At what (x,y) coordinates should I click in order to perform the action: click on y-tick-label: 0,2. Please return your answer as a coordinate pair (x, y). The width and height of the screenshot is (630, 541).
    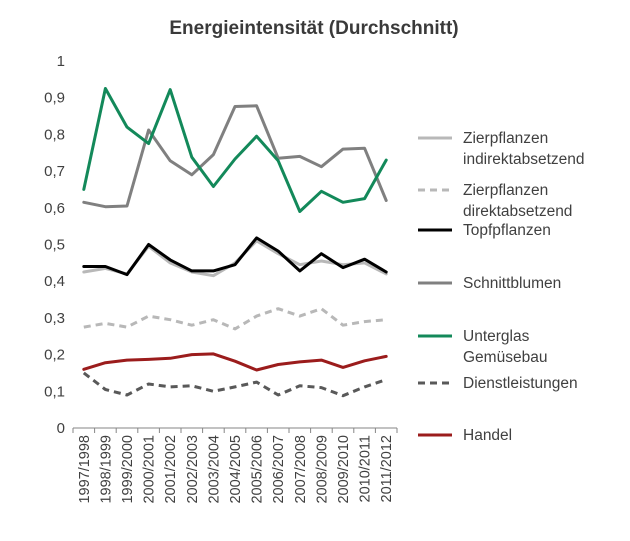
    Looking at the image, I should click on (54, 355).